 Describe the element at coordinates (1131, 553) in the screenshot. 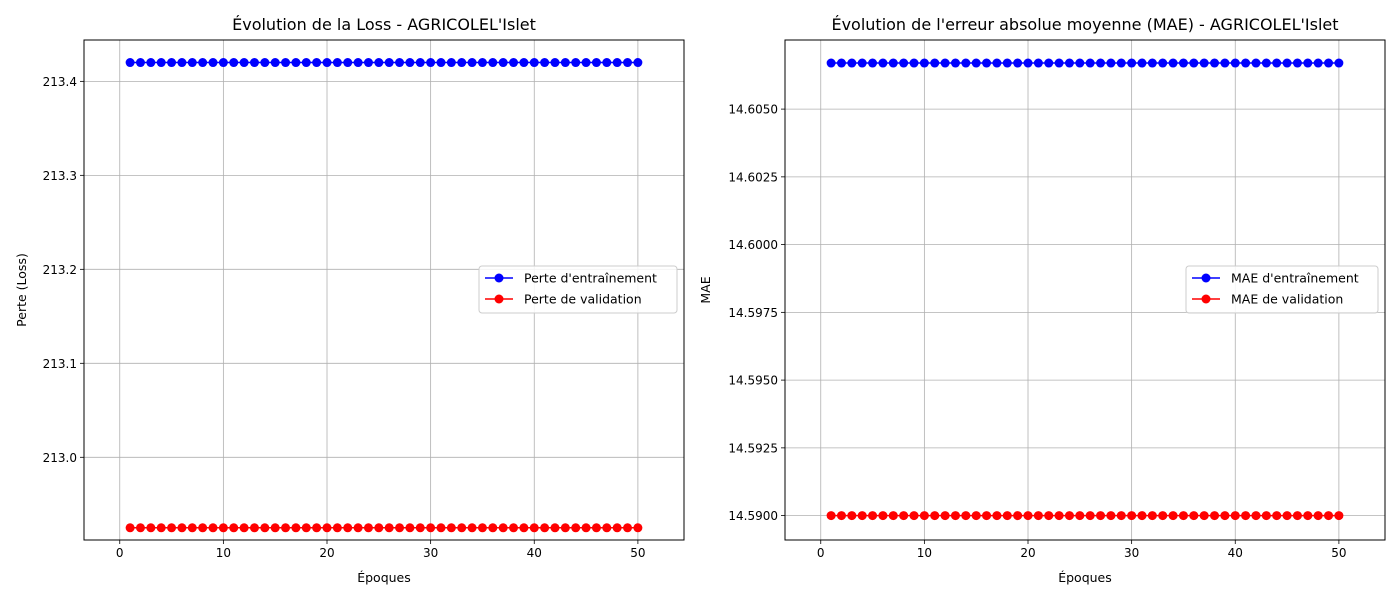

I see `mae-x-tick-label: 30` at that location.